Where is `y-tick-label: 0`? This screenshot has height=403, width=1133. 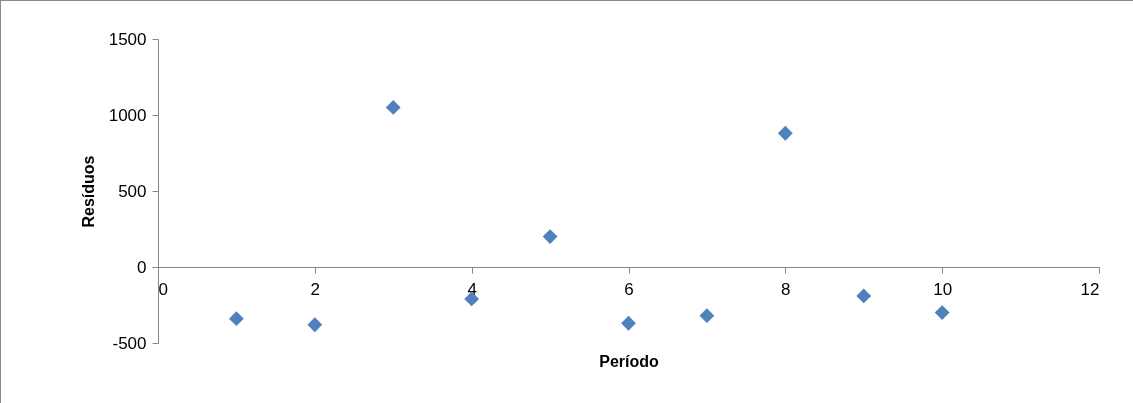
y-tick-label: 0 is located at coordinates (142, 267).